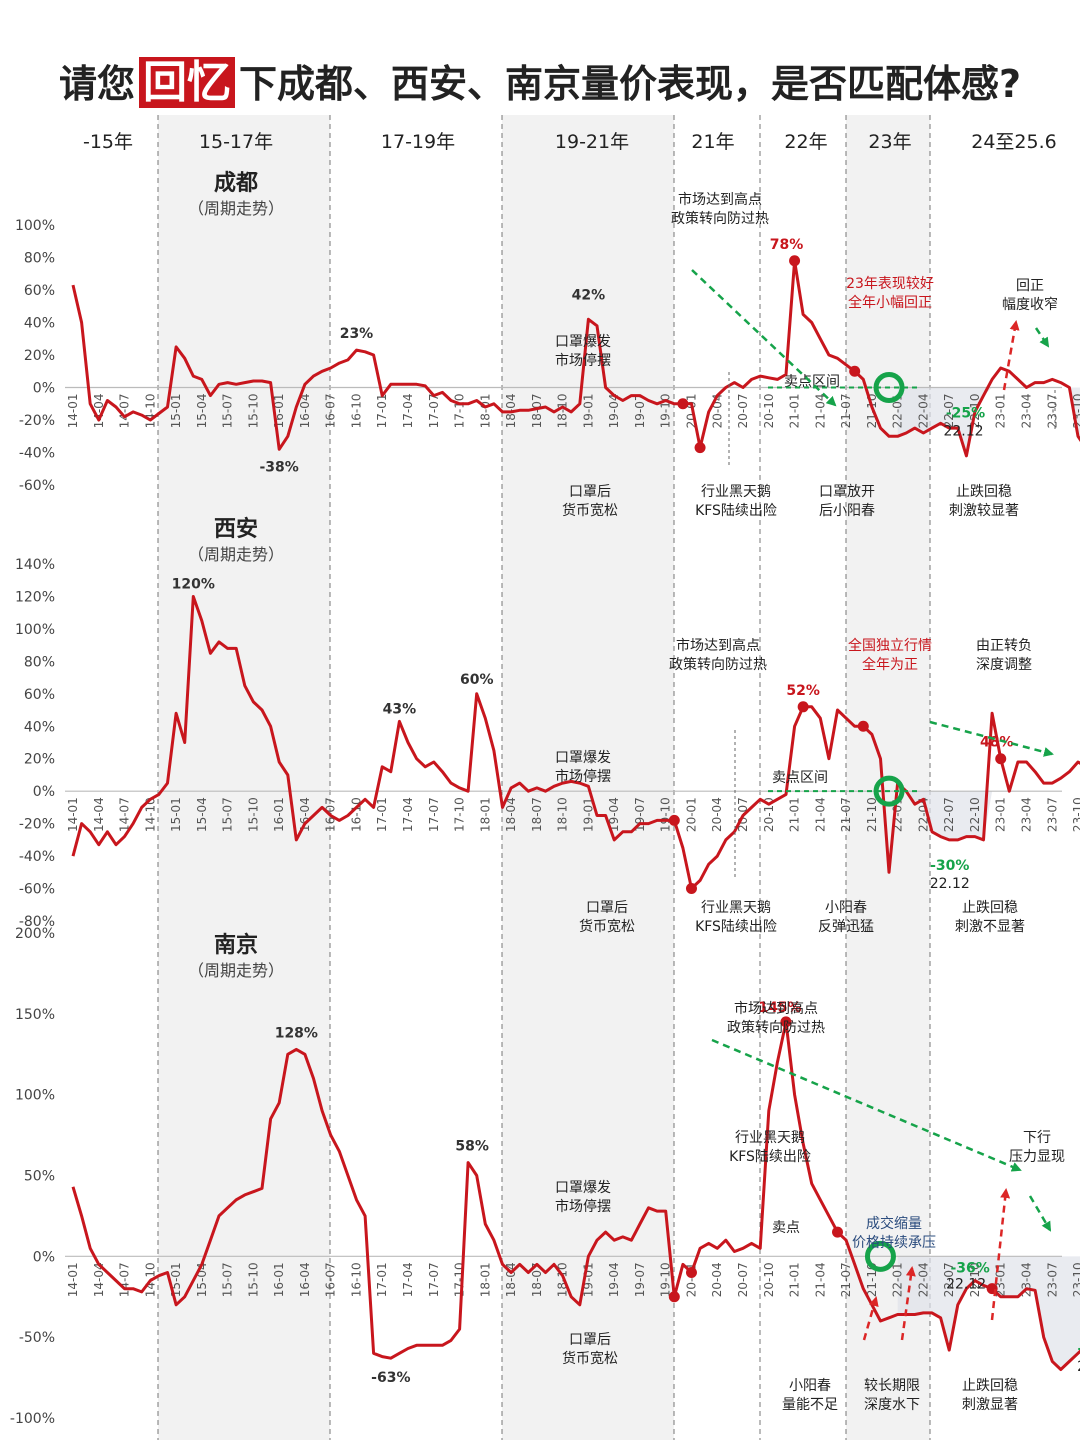  I want to click on label-peak: 60%, so click(477, 680).